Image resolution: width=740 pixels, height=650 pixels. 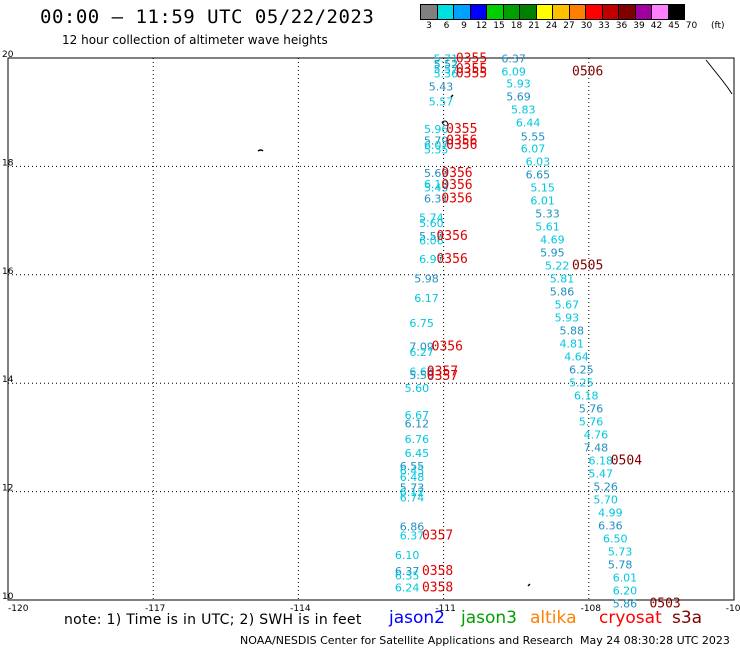 What do you see at coordinates (429, 26) in the screenshot?
I see `colorbar-label: 3` at bounding box center [429, 26].